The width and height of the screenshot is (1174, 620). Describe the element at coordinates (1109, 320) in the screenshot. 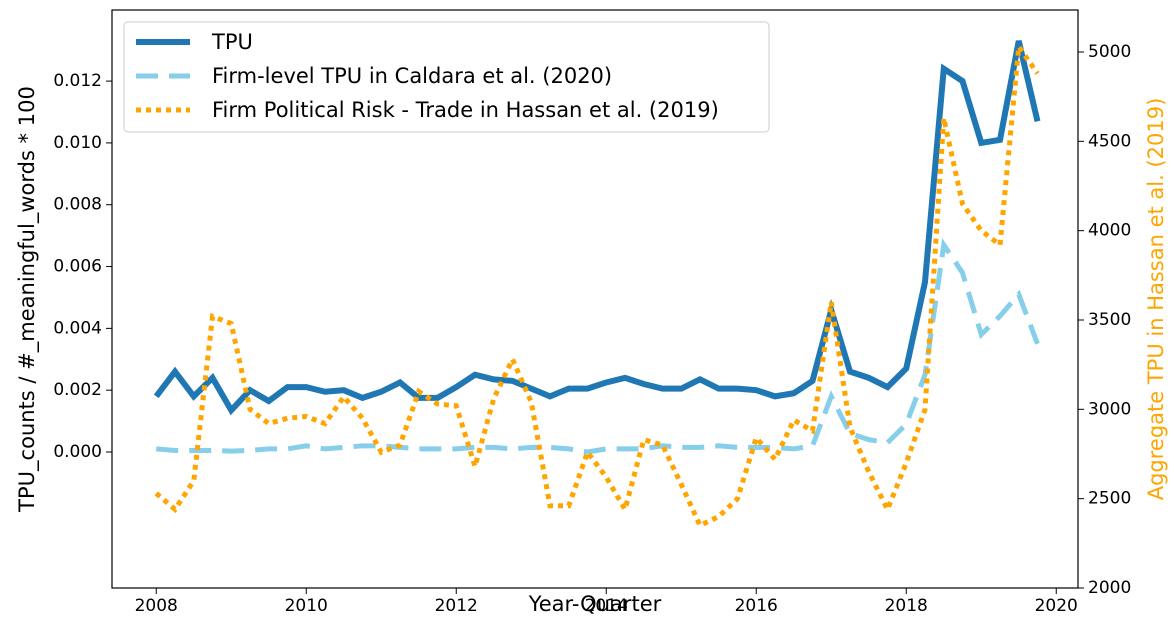

I see `y2-tick-label: 3500` at that location.